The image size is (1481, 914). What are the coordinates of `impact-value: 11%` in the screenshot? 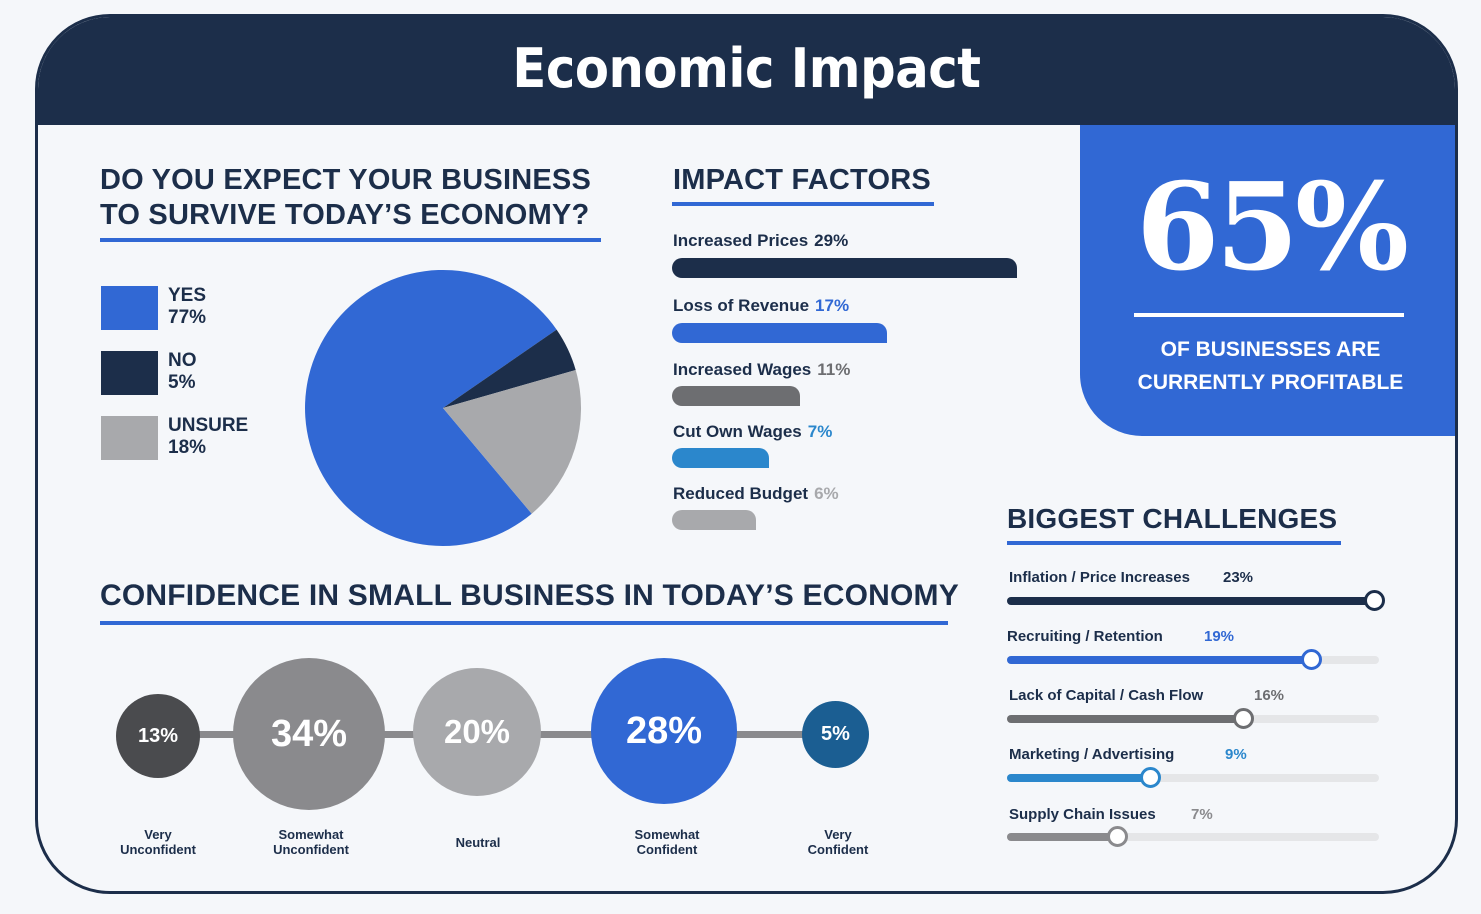 It's located at (834, 369).